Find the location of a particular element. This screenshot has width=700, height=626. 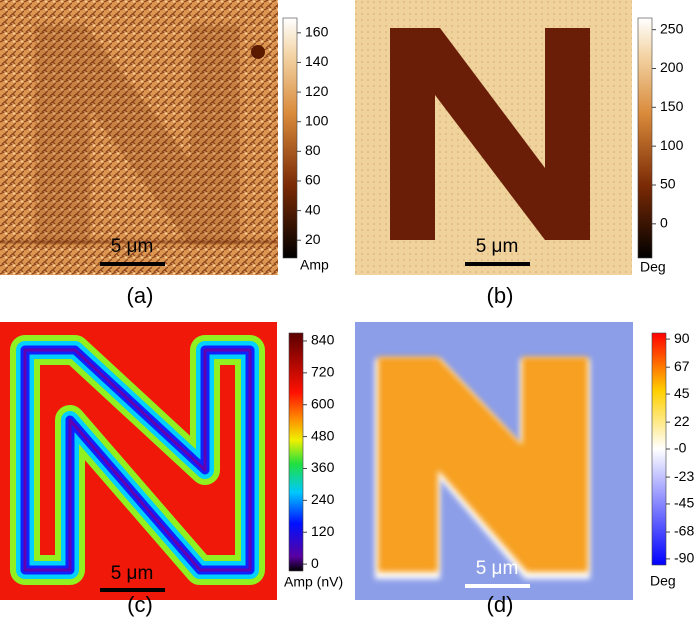

tick-label: 45 is located at coordinates (682, 393).